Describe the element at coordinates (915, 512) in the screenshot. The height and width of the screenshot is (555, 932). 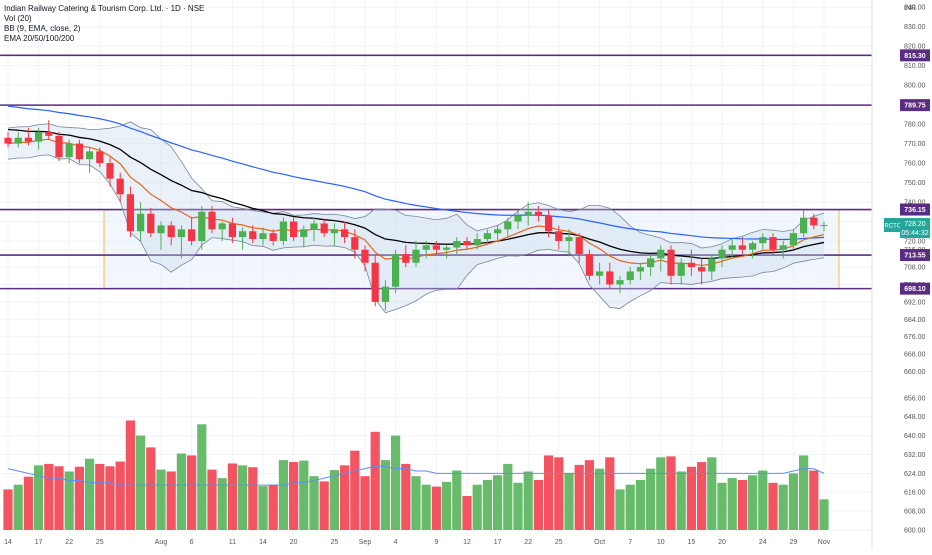
I see `price-tick-label: 608.00` at that location.